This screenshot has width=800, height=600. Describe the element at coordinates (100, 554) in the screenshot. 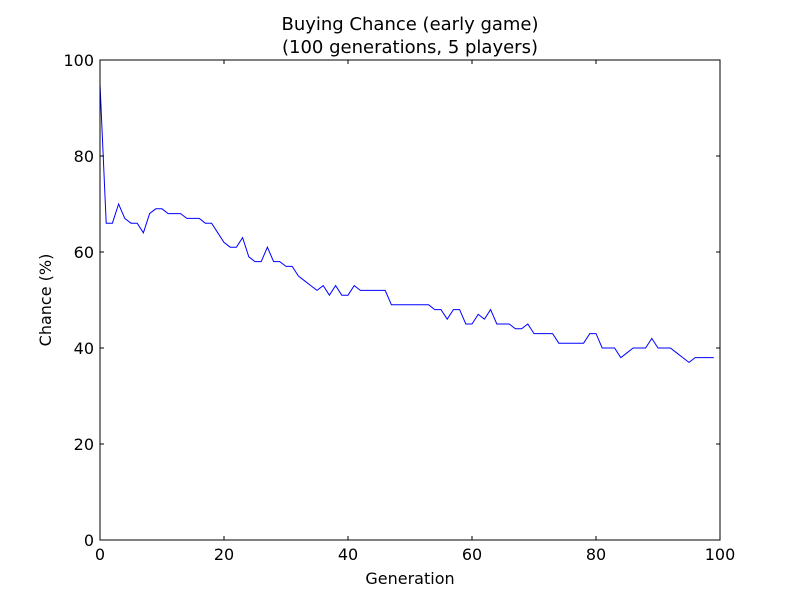

I see `x-tick-label-0: 0` at that location.